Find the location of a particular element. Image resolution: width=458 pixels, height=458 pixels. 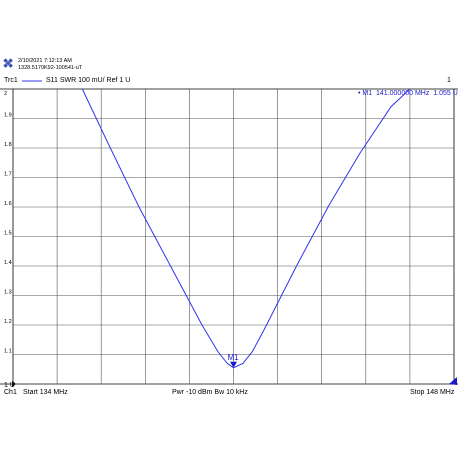

ytick-label: 1.1 is located at coordinates (8, 352).